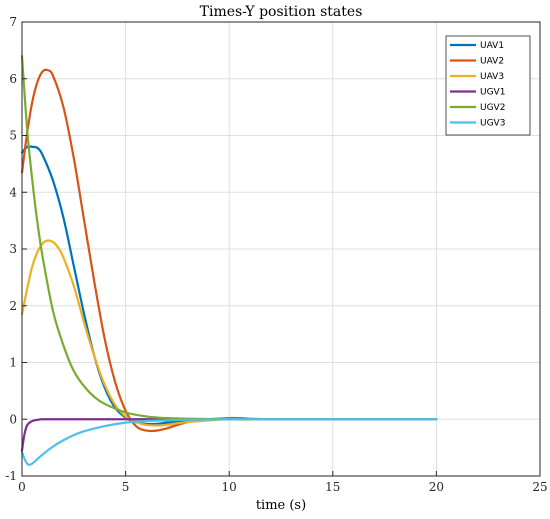  Describe the element at coordinates (281, 505) in the screenshot. I see `x-axis-label: time (s)` at that location.